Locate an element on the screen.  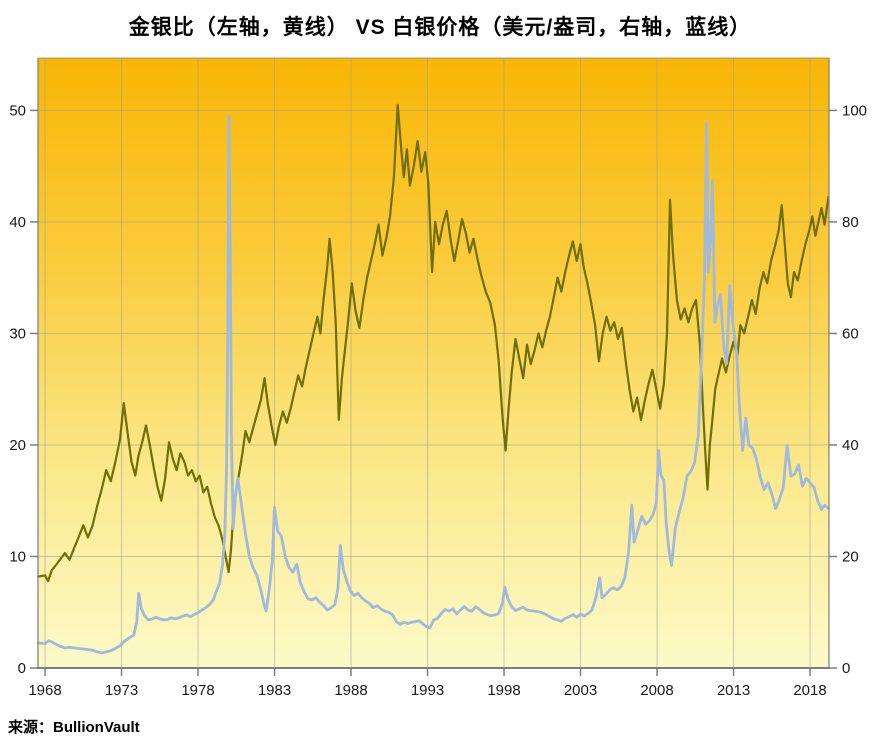
y-right-tick-label: 20 is located at coordinates (850, 556).